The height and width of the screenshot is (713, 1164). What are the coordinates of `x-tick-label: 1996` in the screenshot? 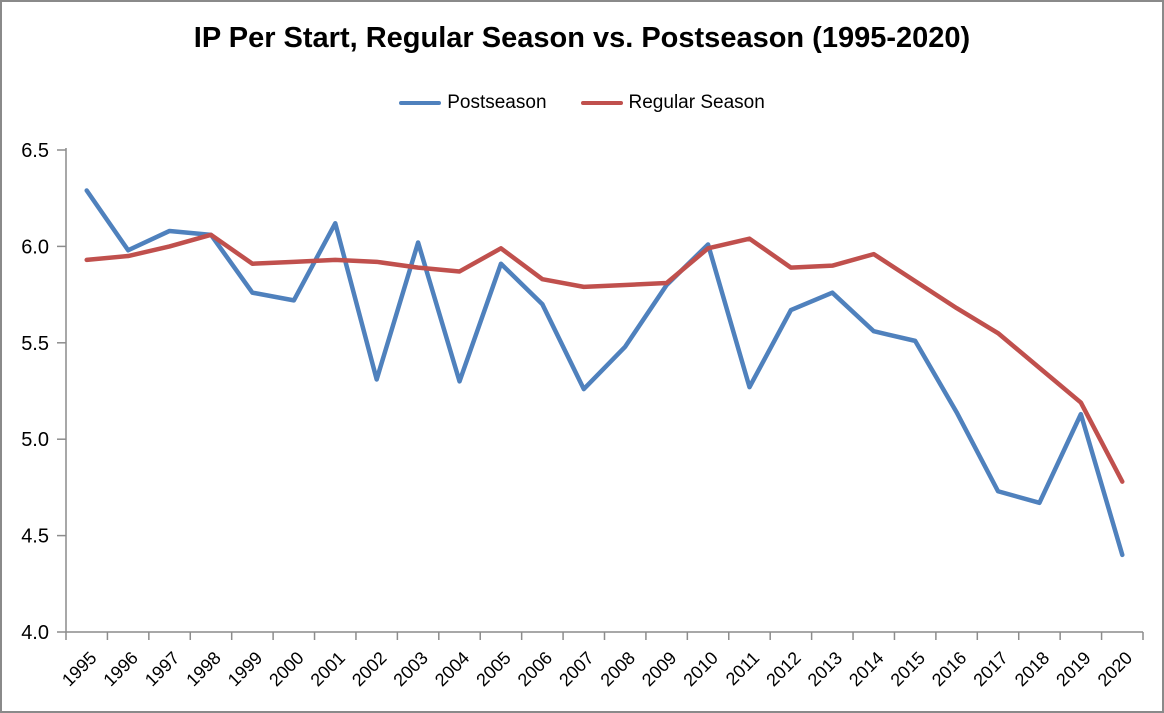 It's located at (121, 669).